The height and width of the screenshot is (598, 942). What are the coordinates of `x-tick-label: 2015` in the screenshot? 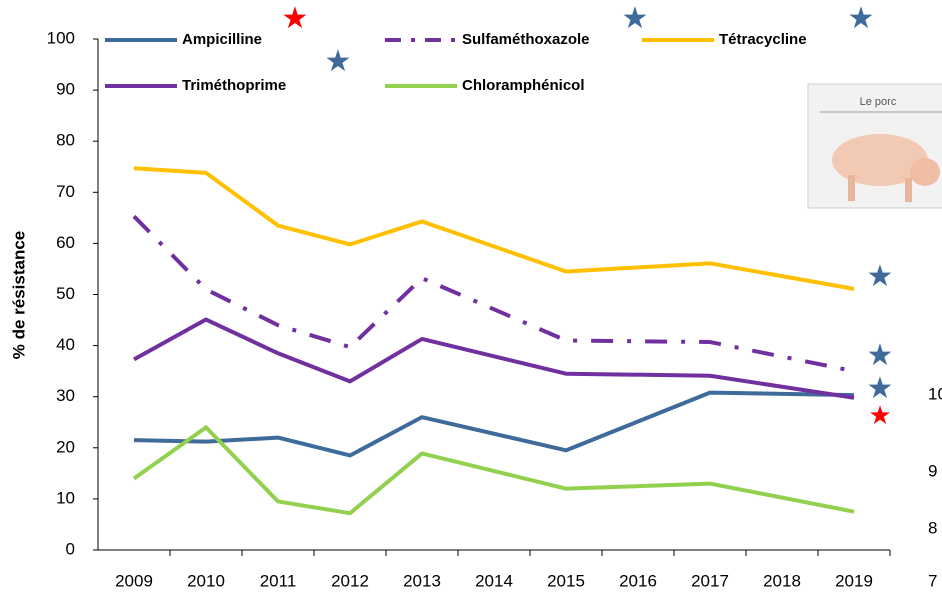 It's located at (566, 580).